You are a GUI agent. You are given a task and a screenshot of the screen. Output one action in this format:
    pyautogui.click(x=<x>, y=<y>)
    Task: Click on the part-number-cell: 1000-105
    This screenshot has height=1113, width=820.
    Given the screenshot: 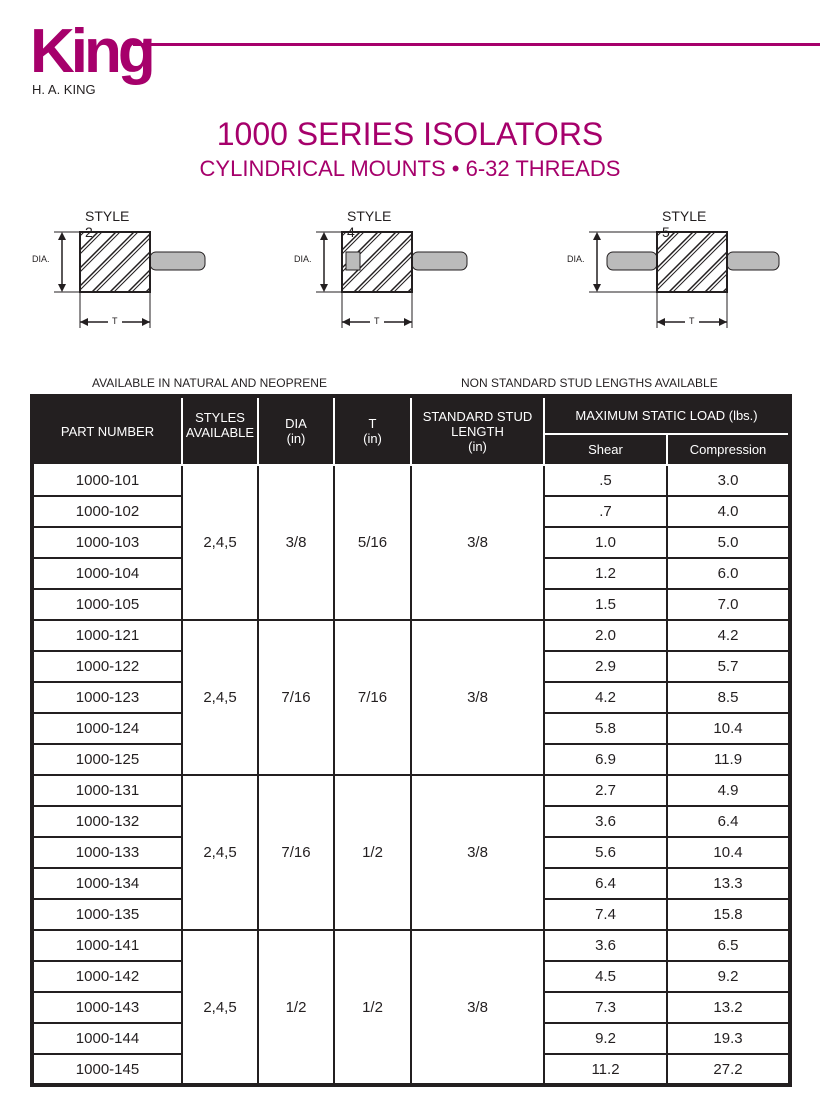 What is the action you would take?
    pyautogui.click(x=107, y=604)
    